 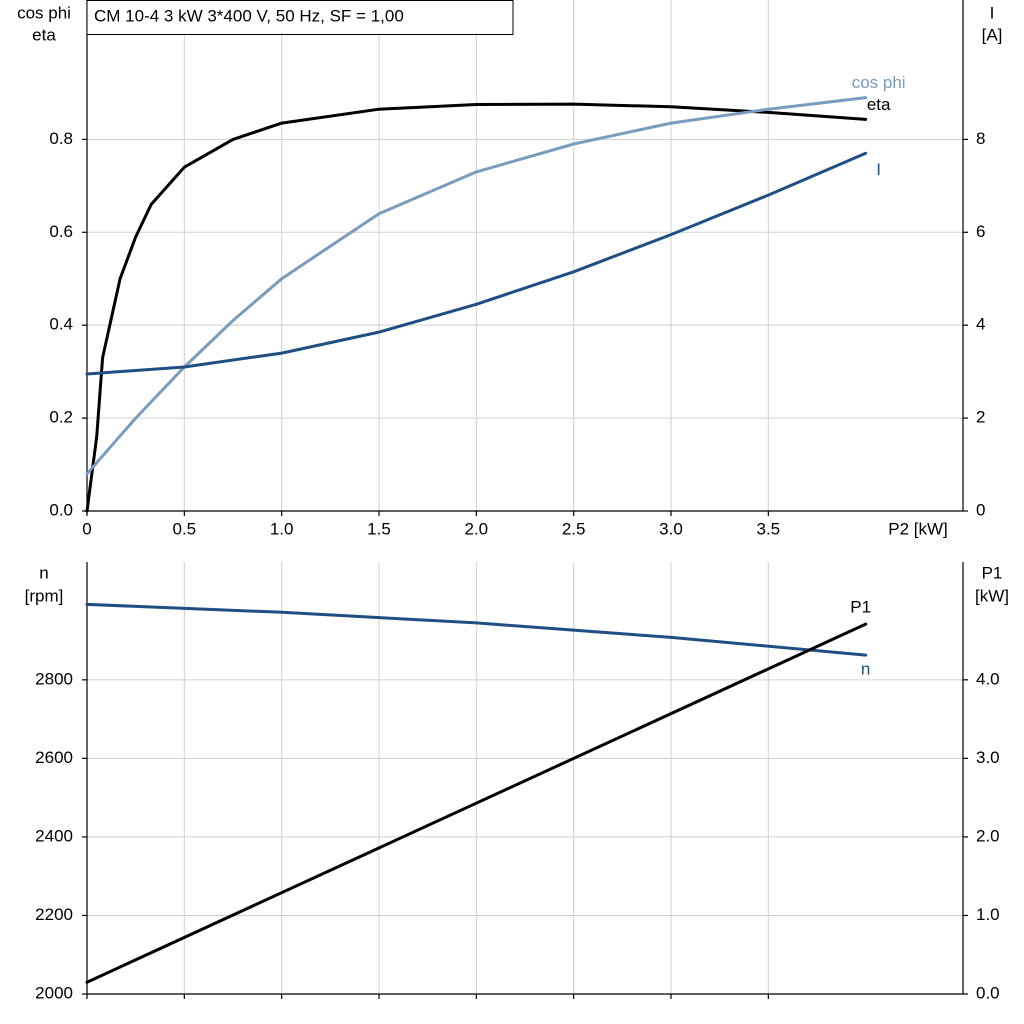 I want to click on y2-tick-label: 0.0, so click(x=988, y=992).